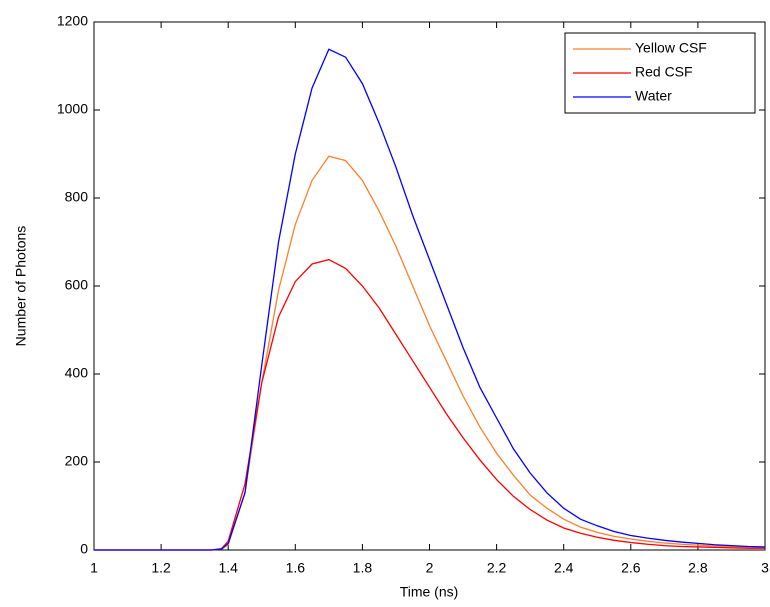 This screenshot has width=770, height=607. Describe the element at coordinates (296, 568) in the screenshot. I see `x-tick-label: 1.6` at that location.